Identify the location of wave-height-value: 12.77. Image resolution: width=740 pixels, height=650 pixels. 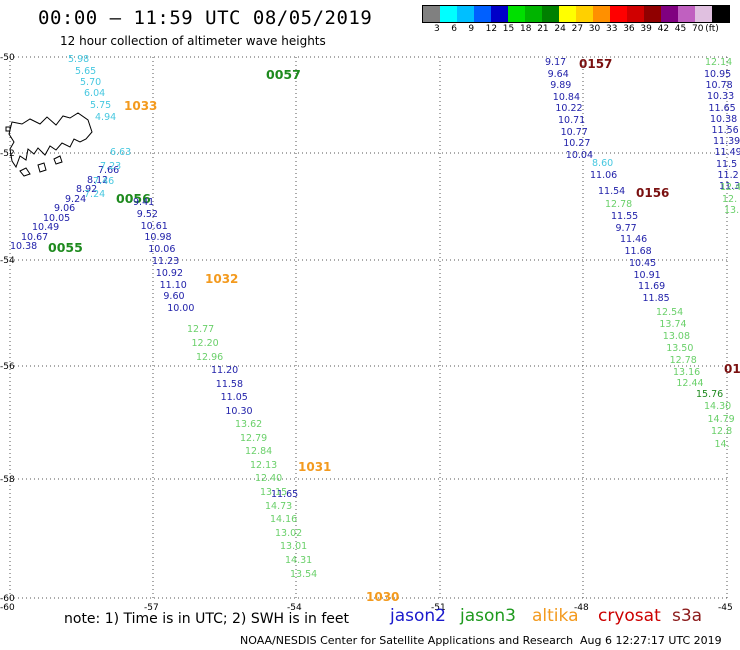
(201, 329).